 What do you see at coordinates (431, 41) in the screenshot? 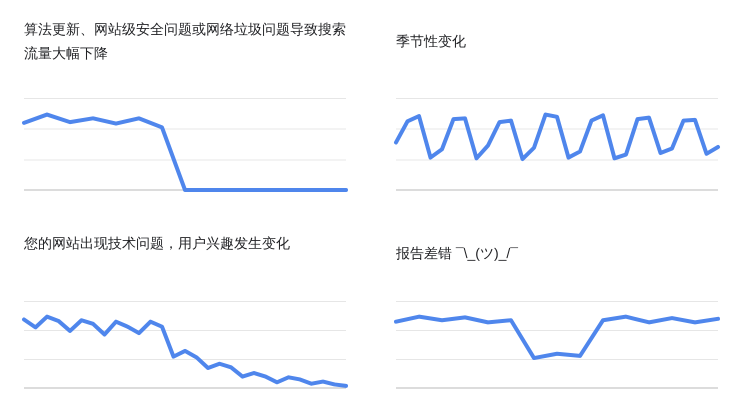
I see `chart-title: 季节性变化` at bounding box center [431, 41].